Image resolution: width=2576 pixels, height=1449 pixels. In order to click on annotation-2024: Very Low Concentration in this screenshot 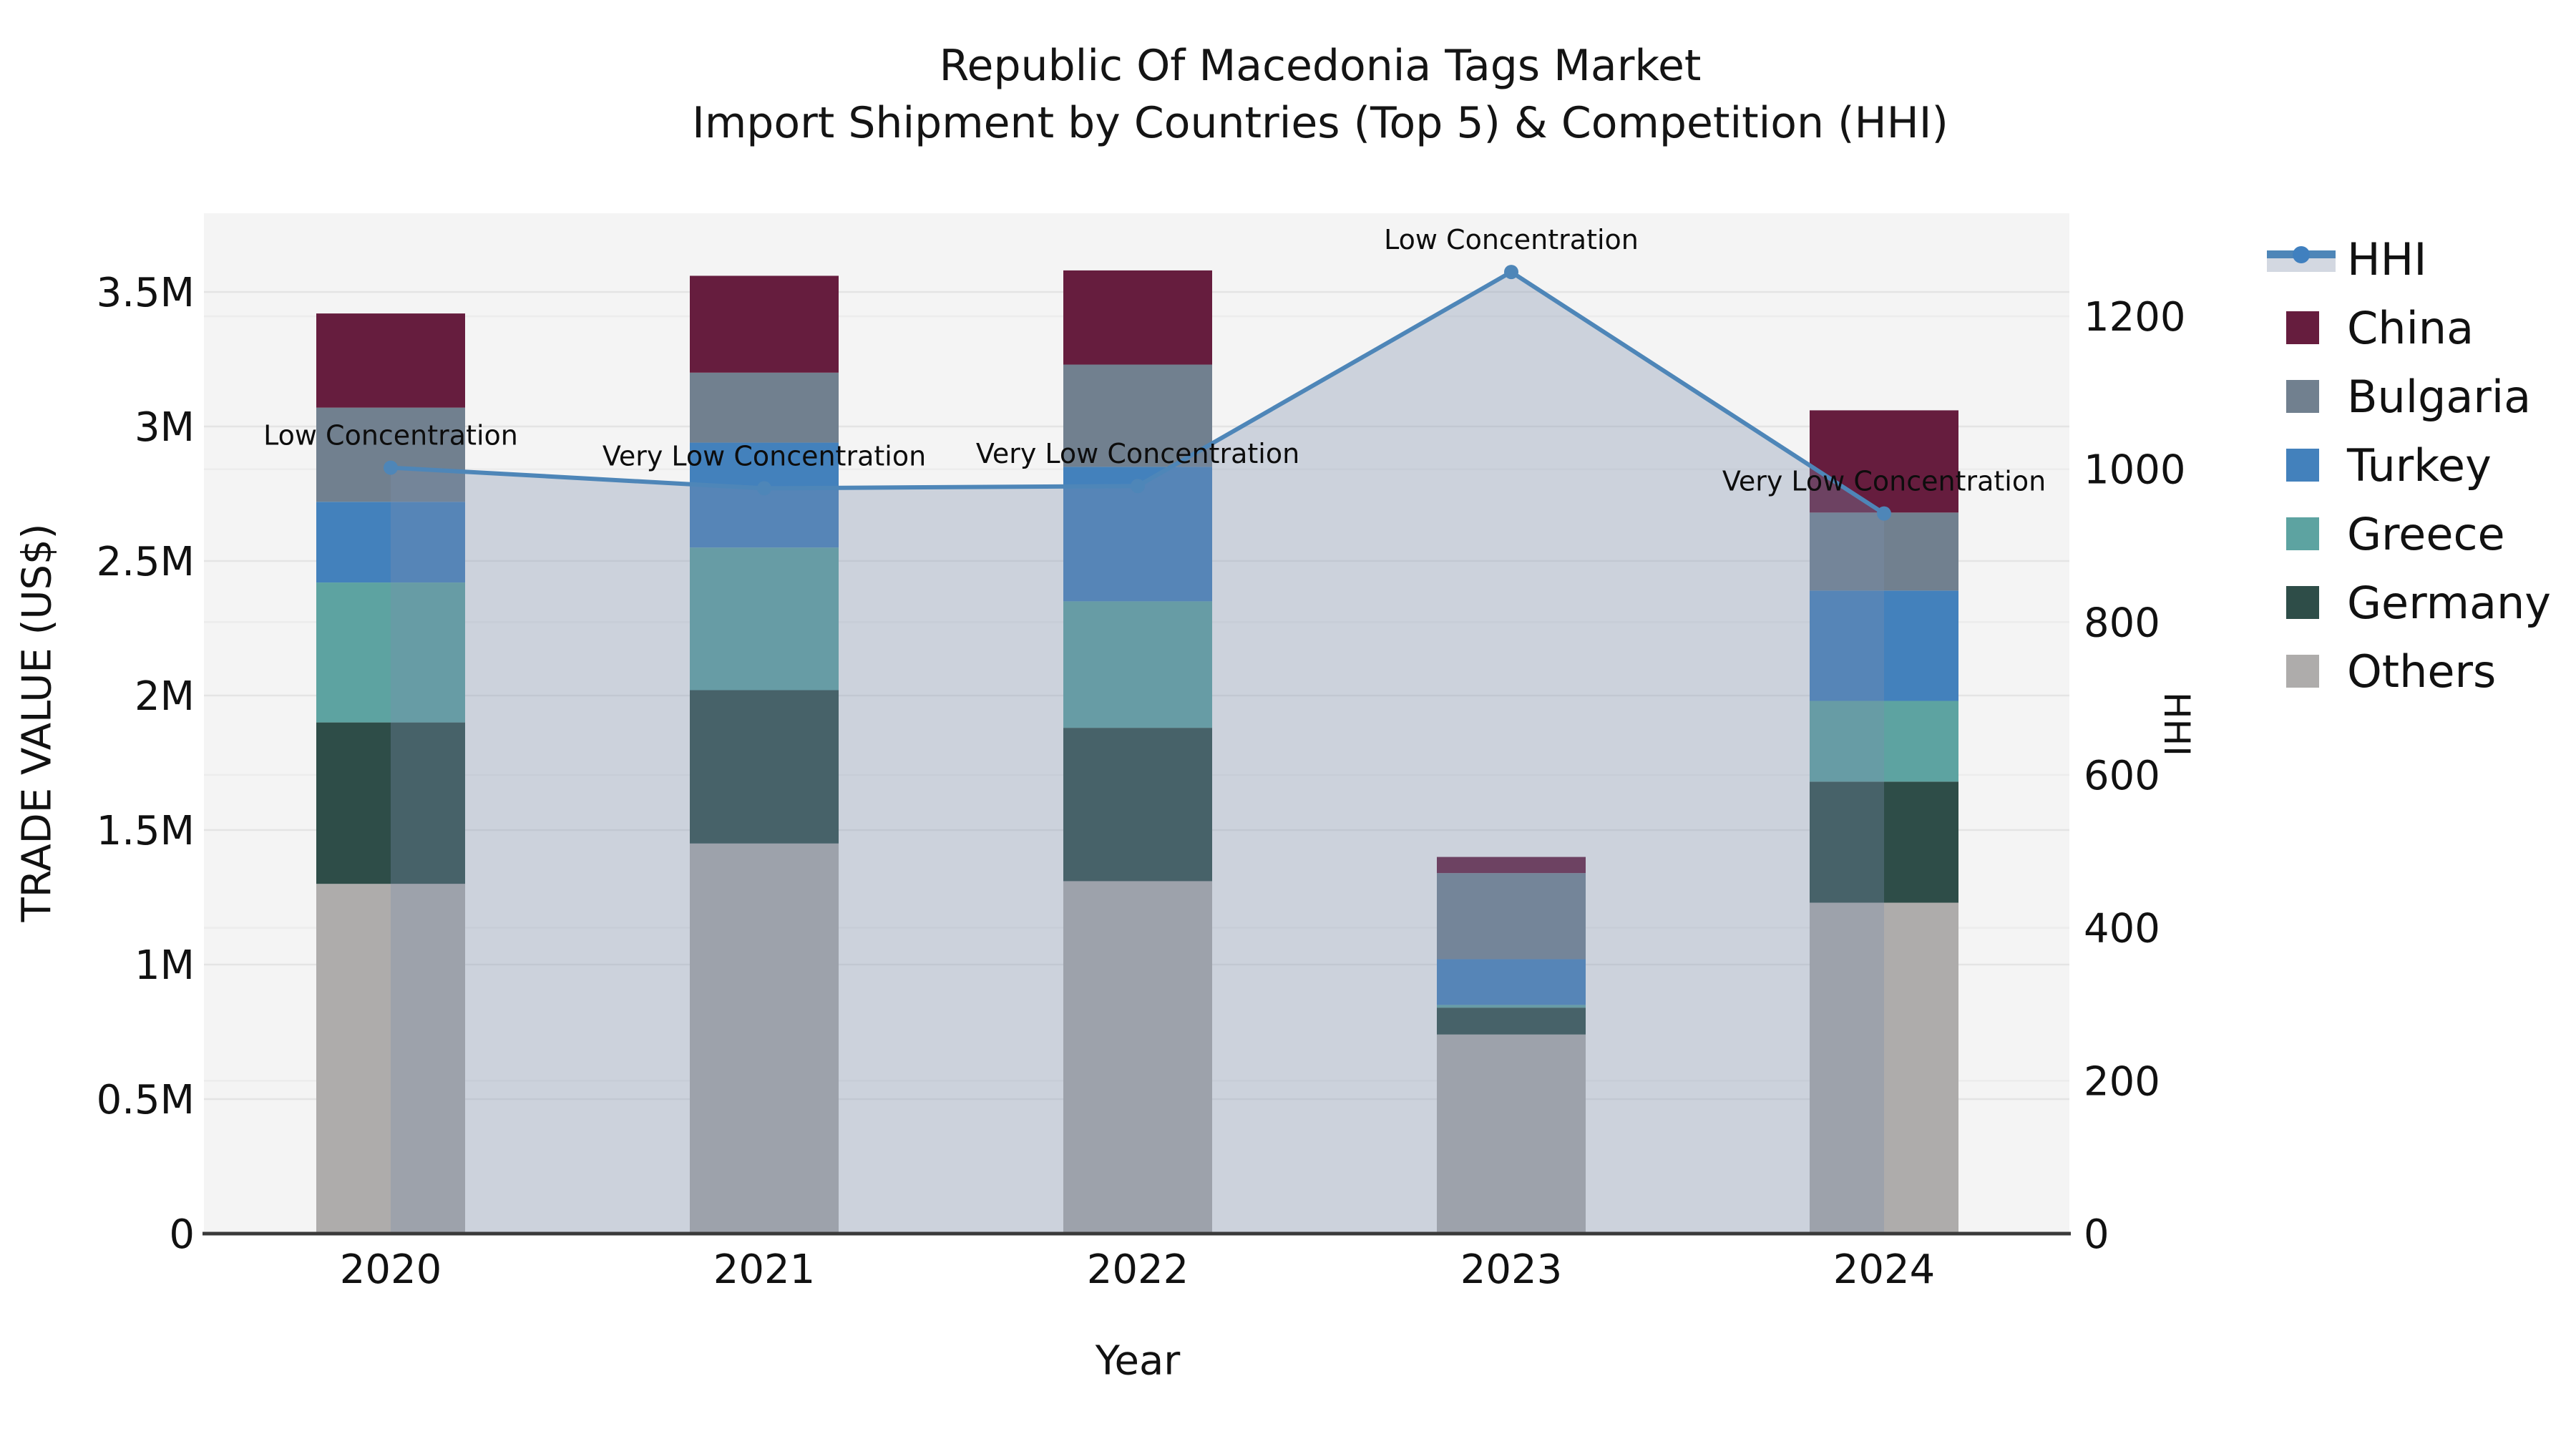, I will do `click(1884, 481)`.